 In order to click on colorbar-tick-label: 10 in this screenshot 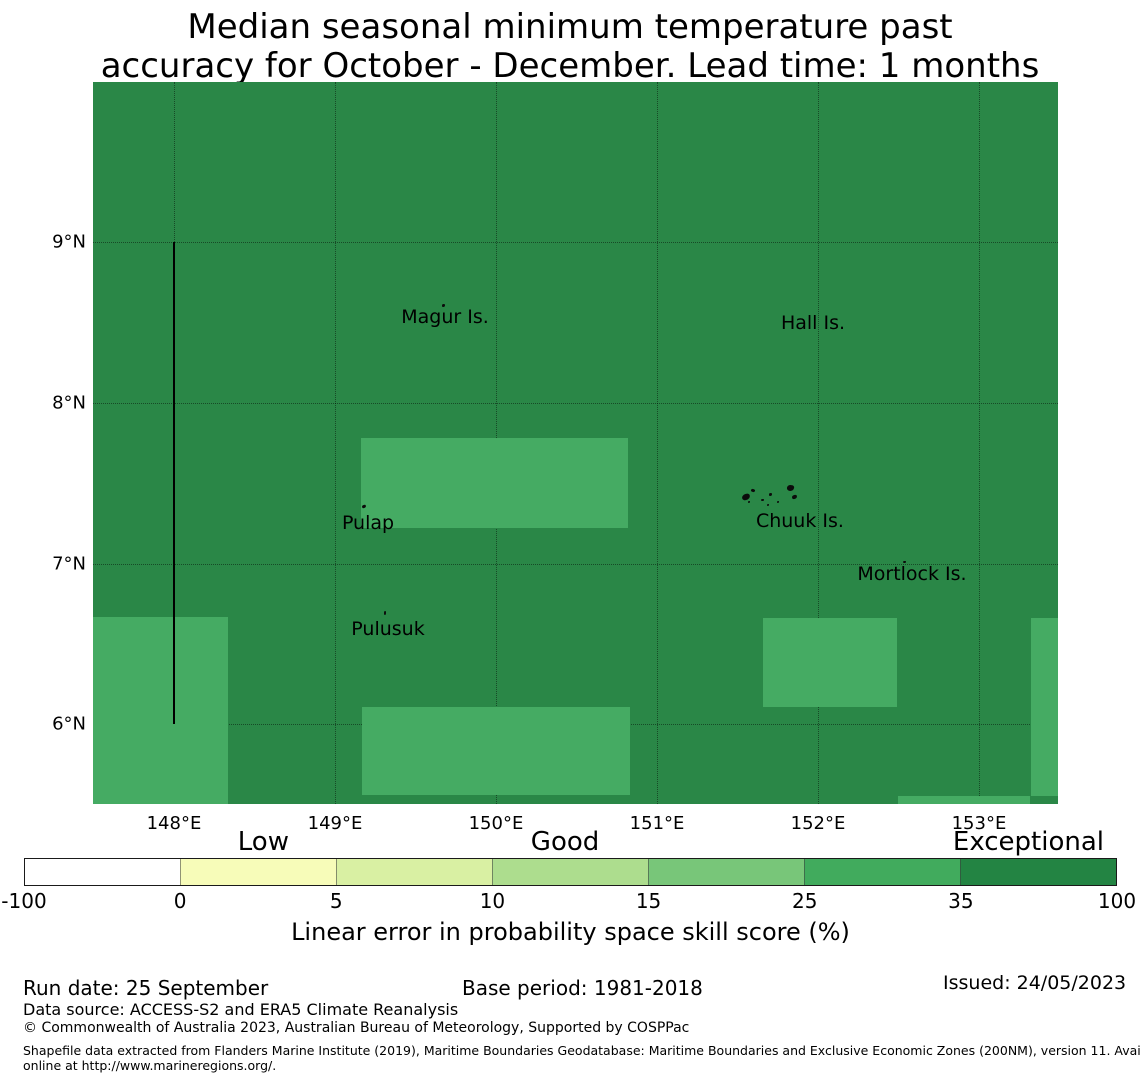, I will do `click(492, 901)`.